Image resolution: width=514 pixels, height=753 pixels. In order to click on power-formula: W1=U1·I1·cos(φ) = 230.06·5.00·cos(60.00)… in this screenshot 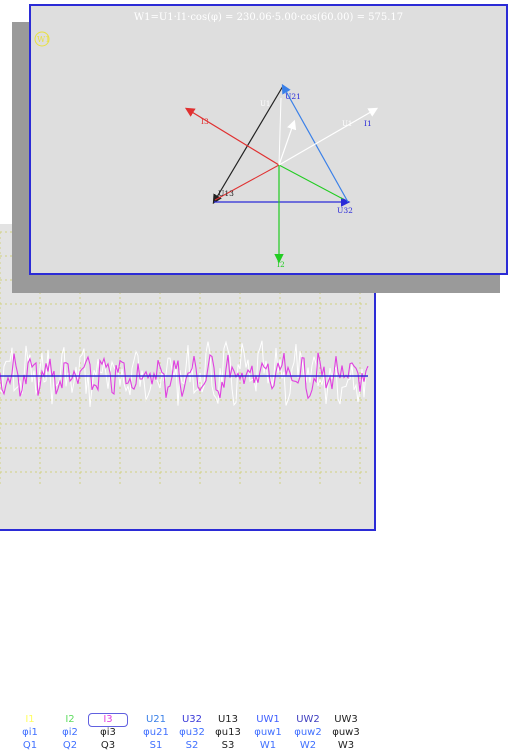, I will do `click(268, 17)`.